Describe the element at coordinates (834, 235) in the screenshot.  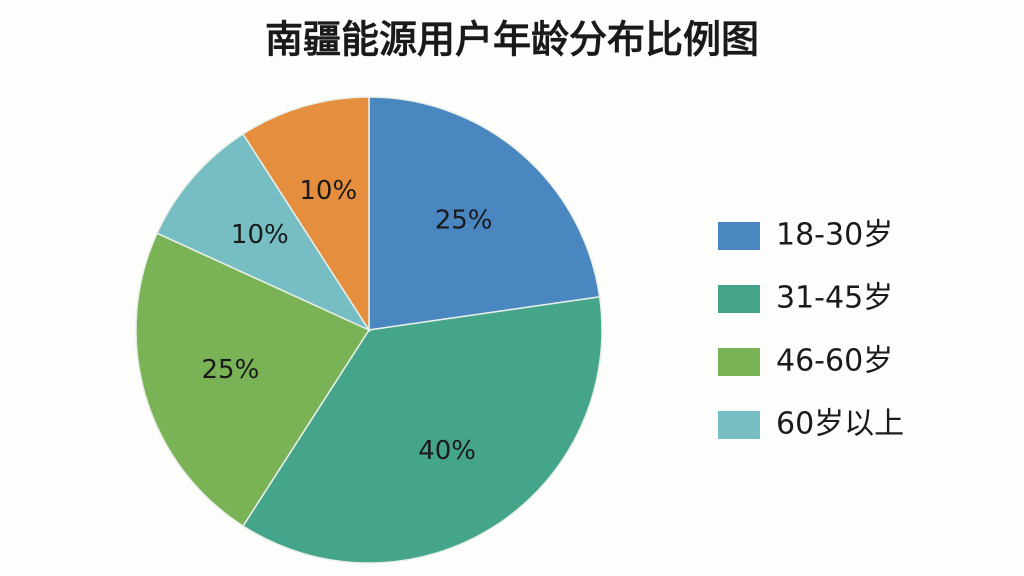
I see `legend-label: 18-30岁` at that location.